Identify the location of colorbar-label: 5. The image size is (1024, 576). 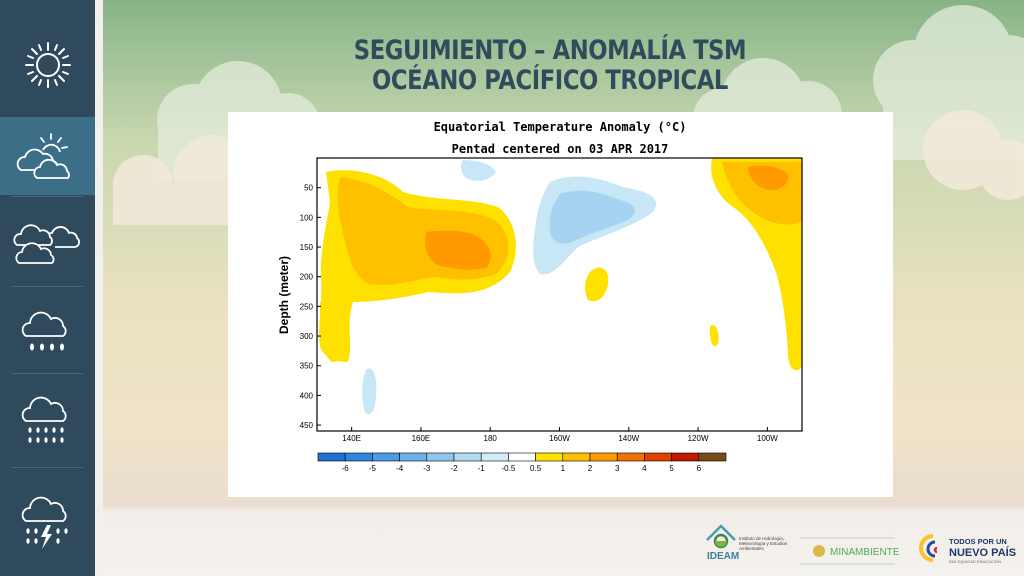
(671, 468).